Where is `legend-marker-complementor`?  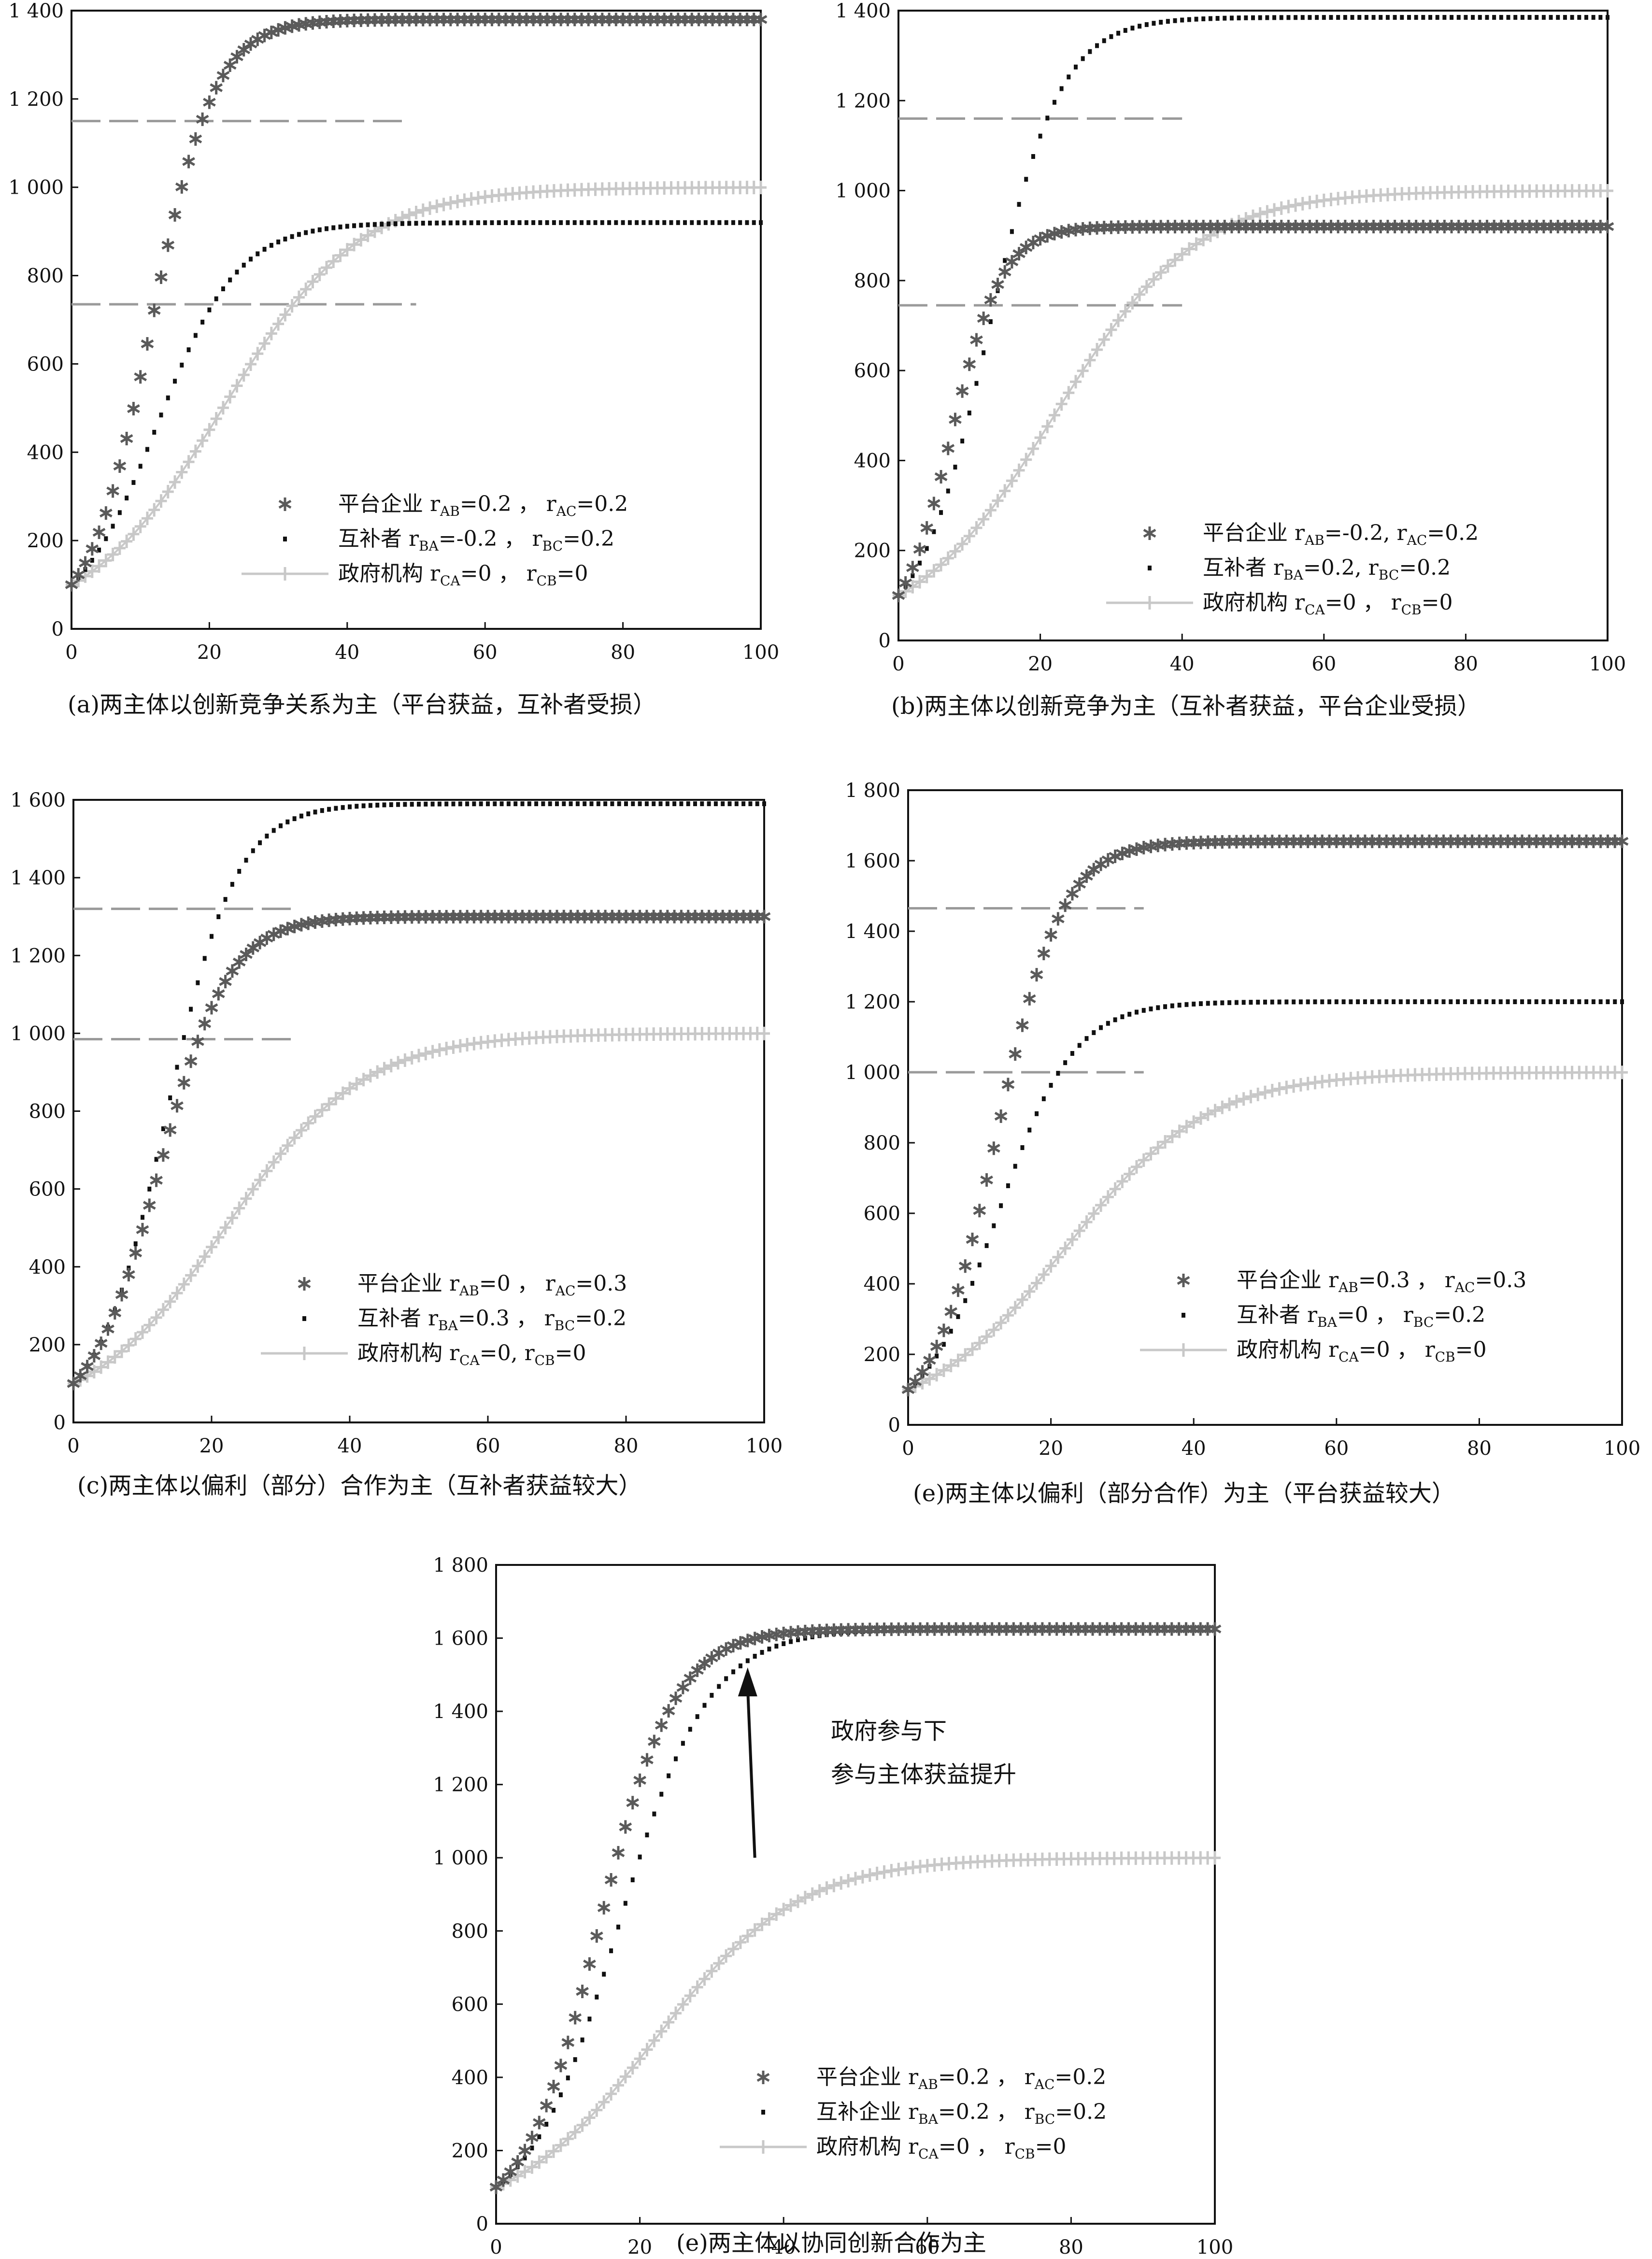 legend-marker-complementor is located at coordinates (304, 1318).